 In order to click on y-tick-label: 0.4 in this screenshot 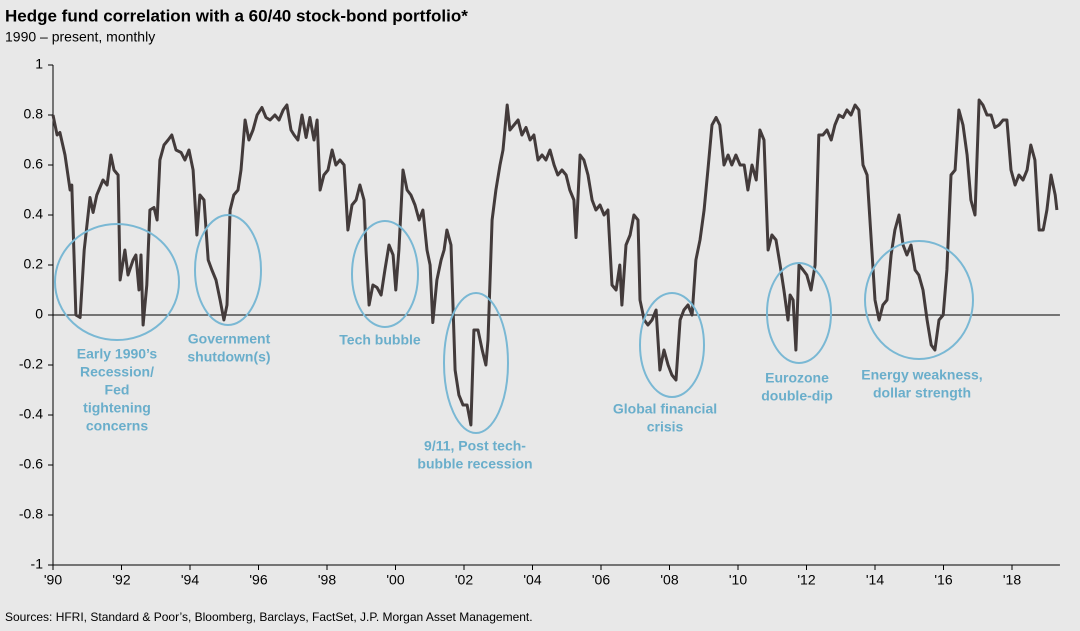, I will do `click(34, 214)`.